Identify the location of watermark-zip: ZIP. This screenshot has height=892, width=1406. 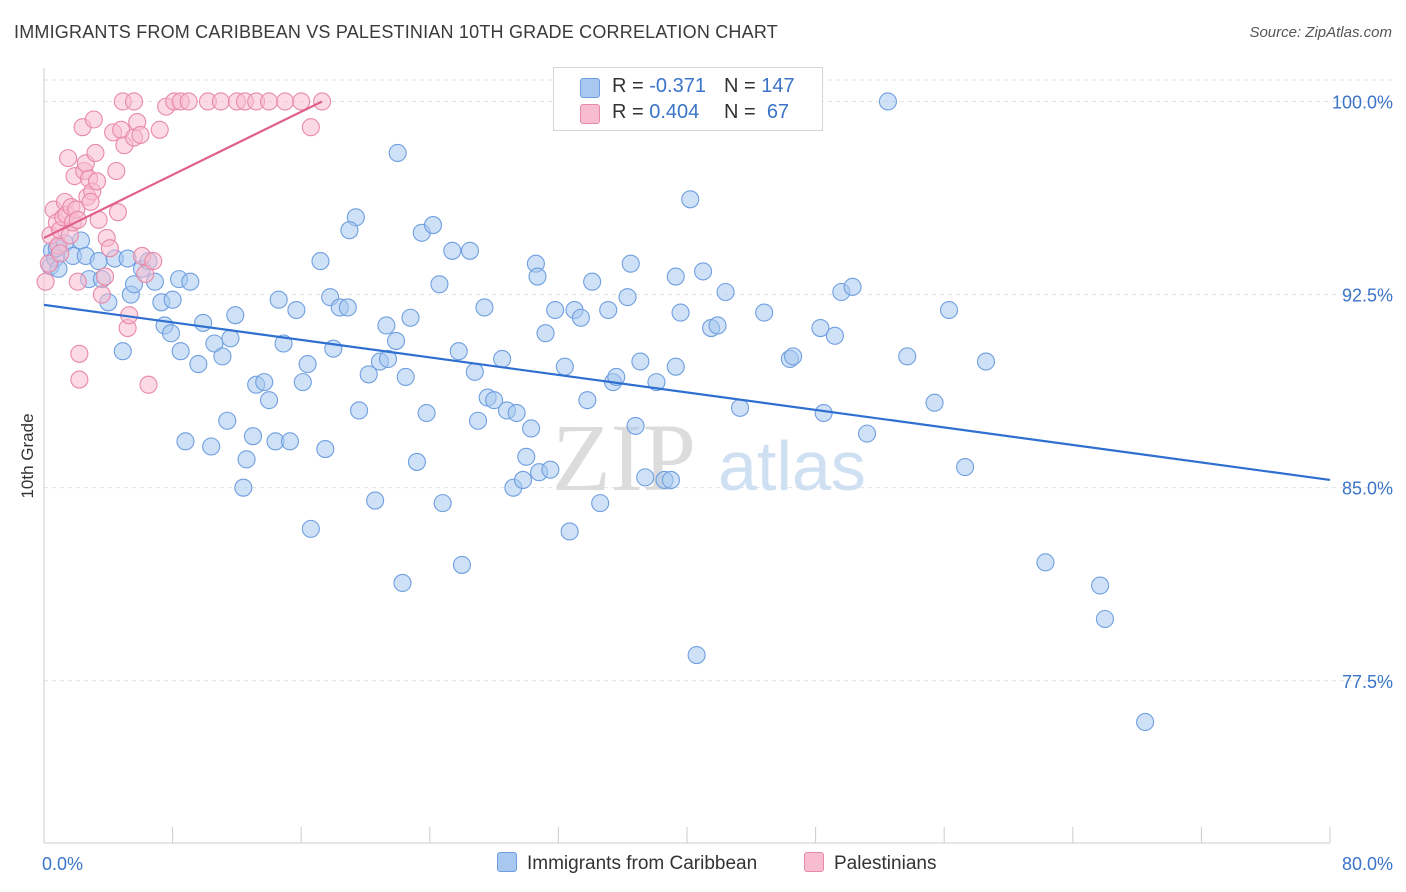
(624, 457).